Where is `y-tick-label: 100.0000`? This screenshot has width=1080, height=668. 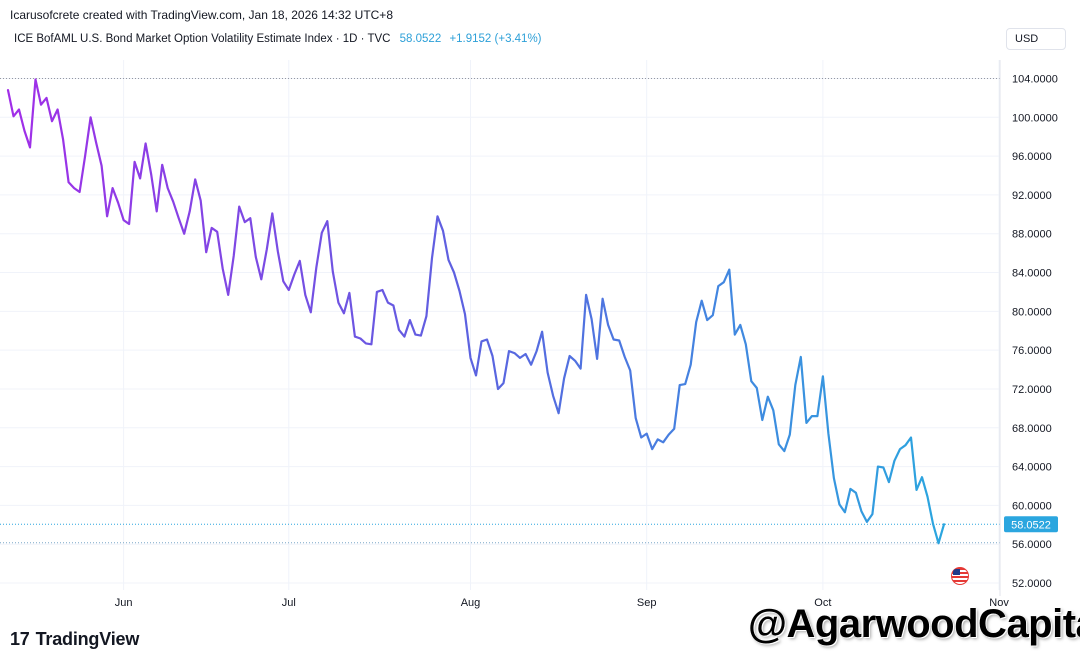
y-tick-label: 100.0000 is located at coordinates (1035, 118).